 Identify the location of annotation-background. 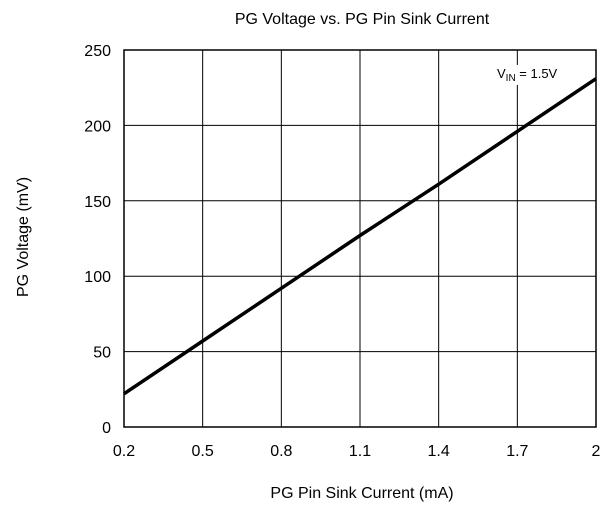
(527, 75).